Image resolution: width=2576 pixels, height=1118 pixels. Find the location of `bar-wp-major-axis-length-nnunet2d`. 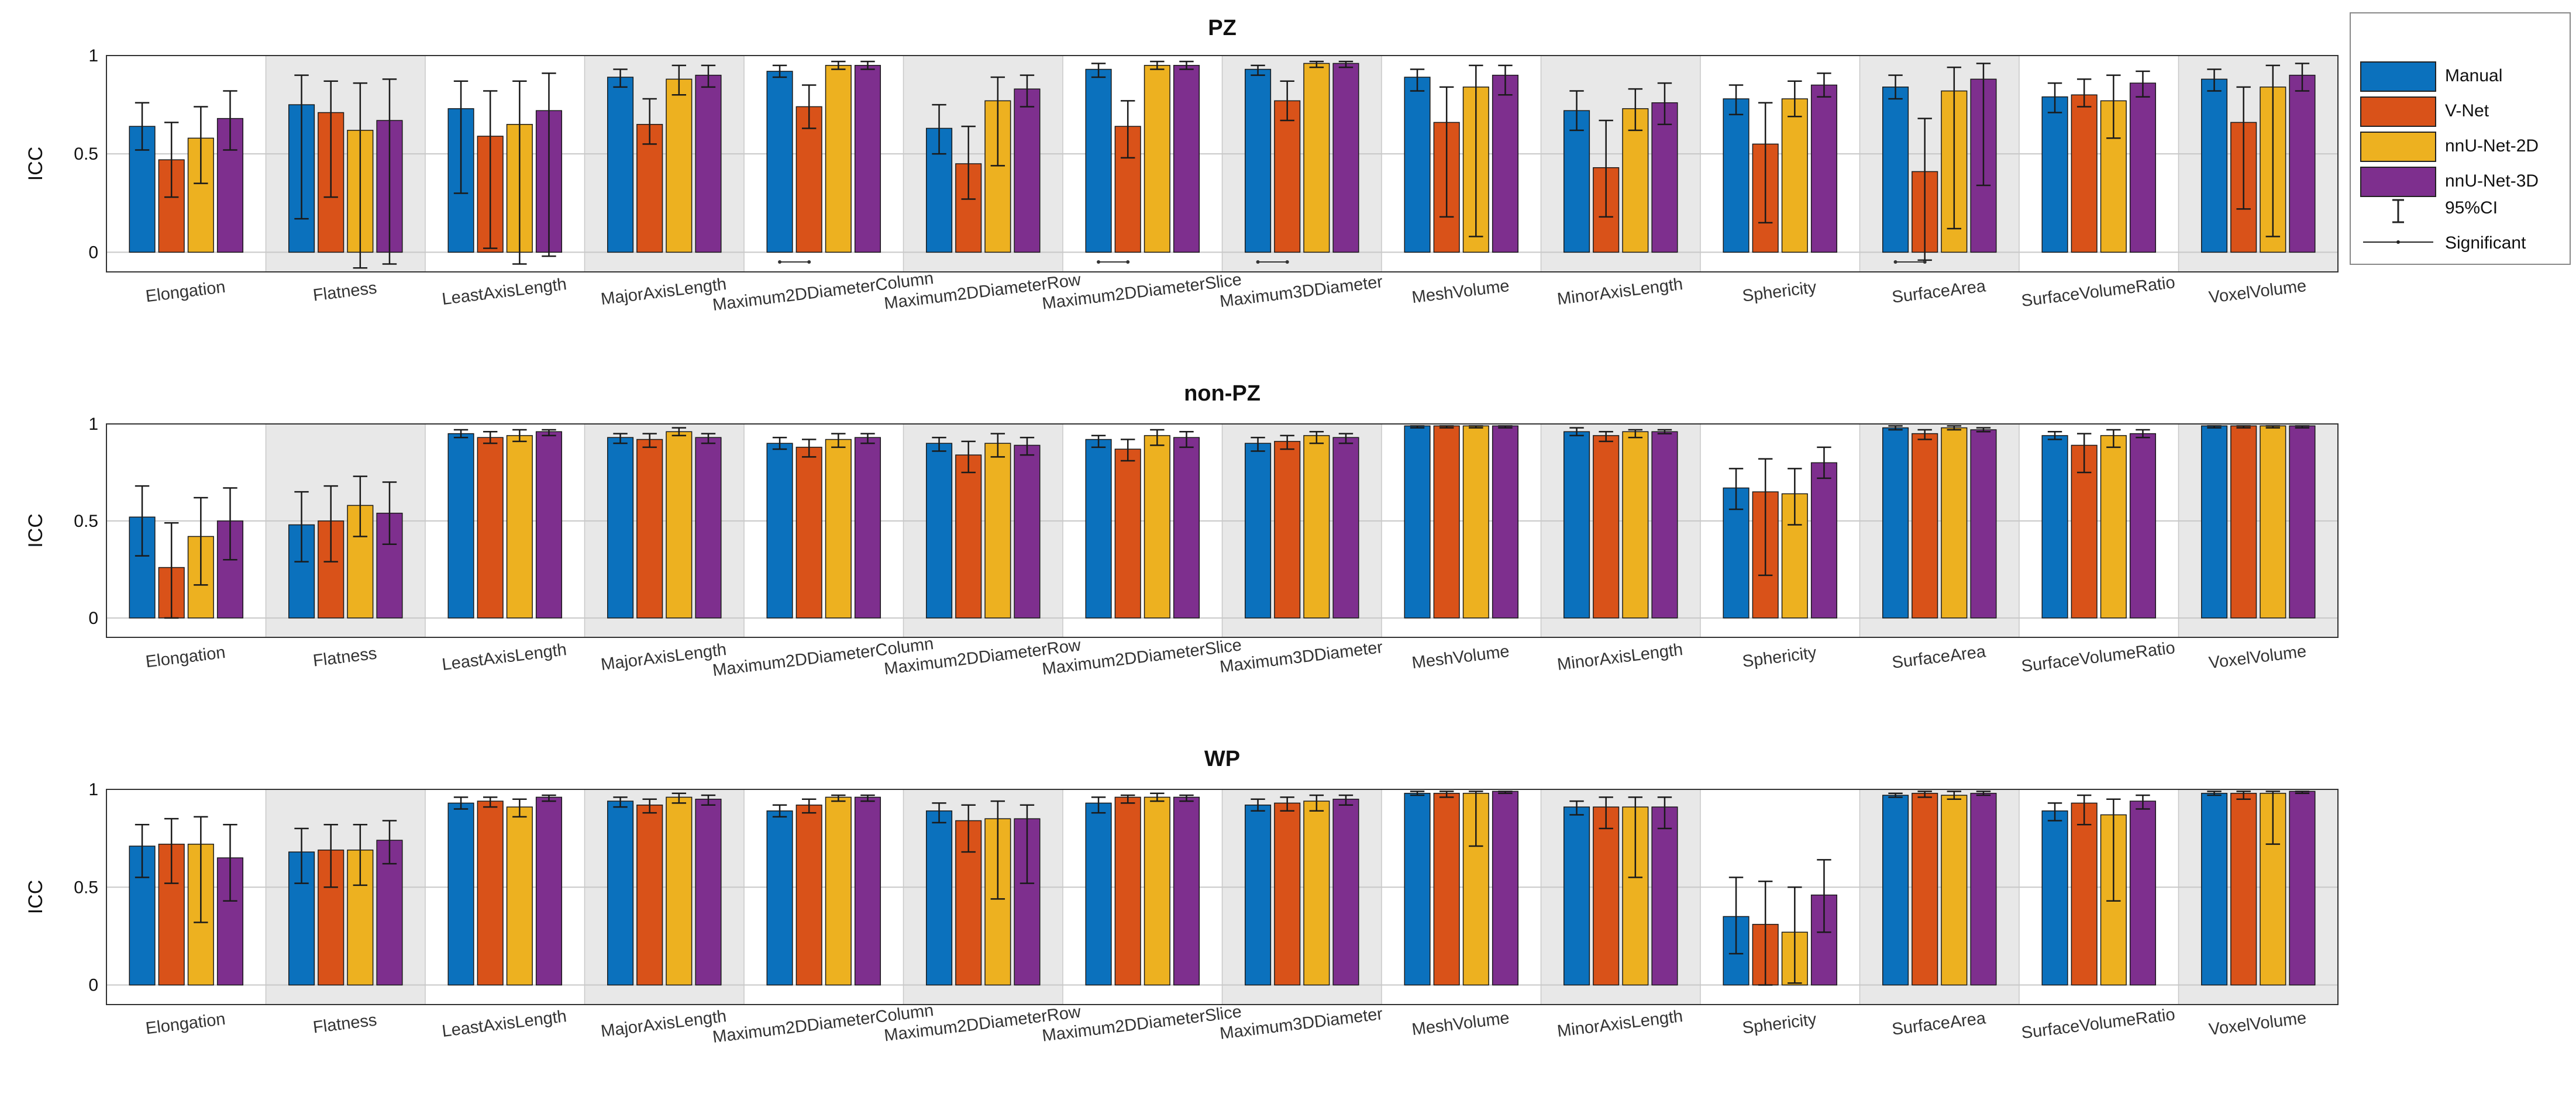

bar-wp-major-axis-length-nnunet2d is located at coordinates (679, 891).